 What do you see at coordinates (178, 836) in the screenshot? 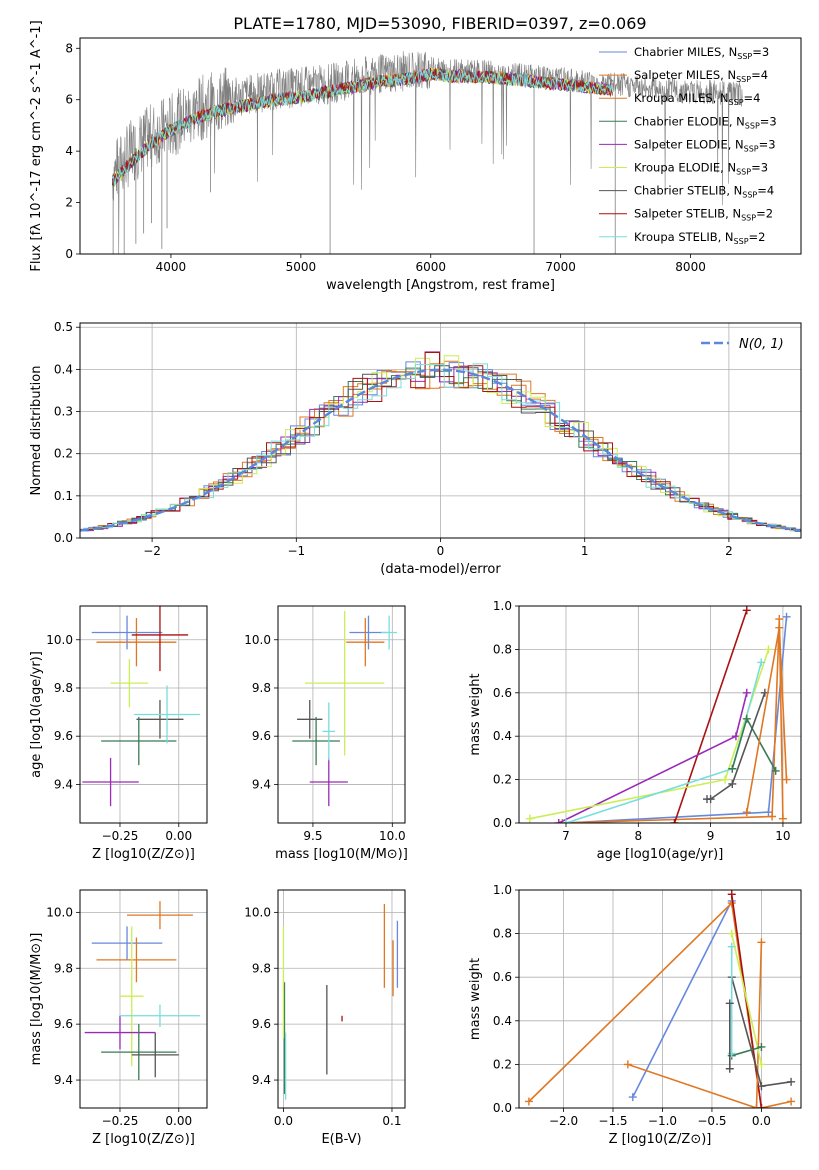
I see `x-tick-label: 0.00` at bounding box center [178, 836].